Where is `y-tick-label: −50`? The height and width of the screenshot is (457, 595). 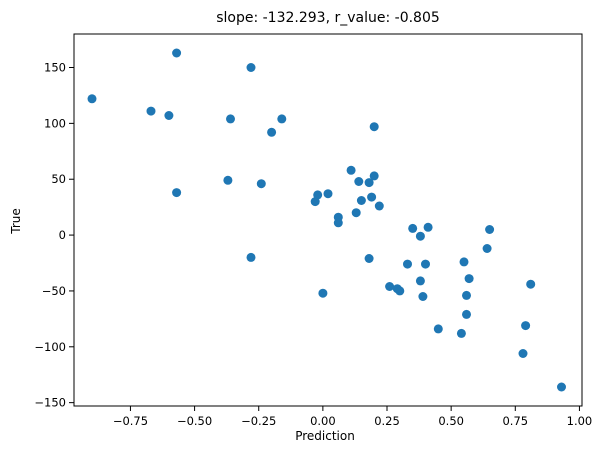
y-tick-label: −50 is located at coordinates (54, 291).